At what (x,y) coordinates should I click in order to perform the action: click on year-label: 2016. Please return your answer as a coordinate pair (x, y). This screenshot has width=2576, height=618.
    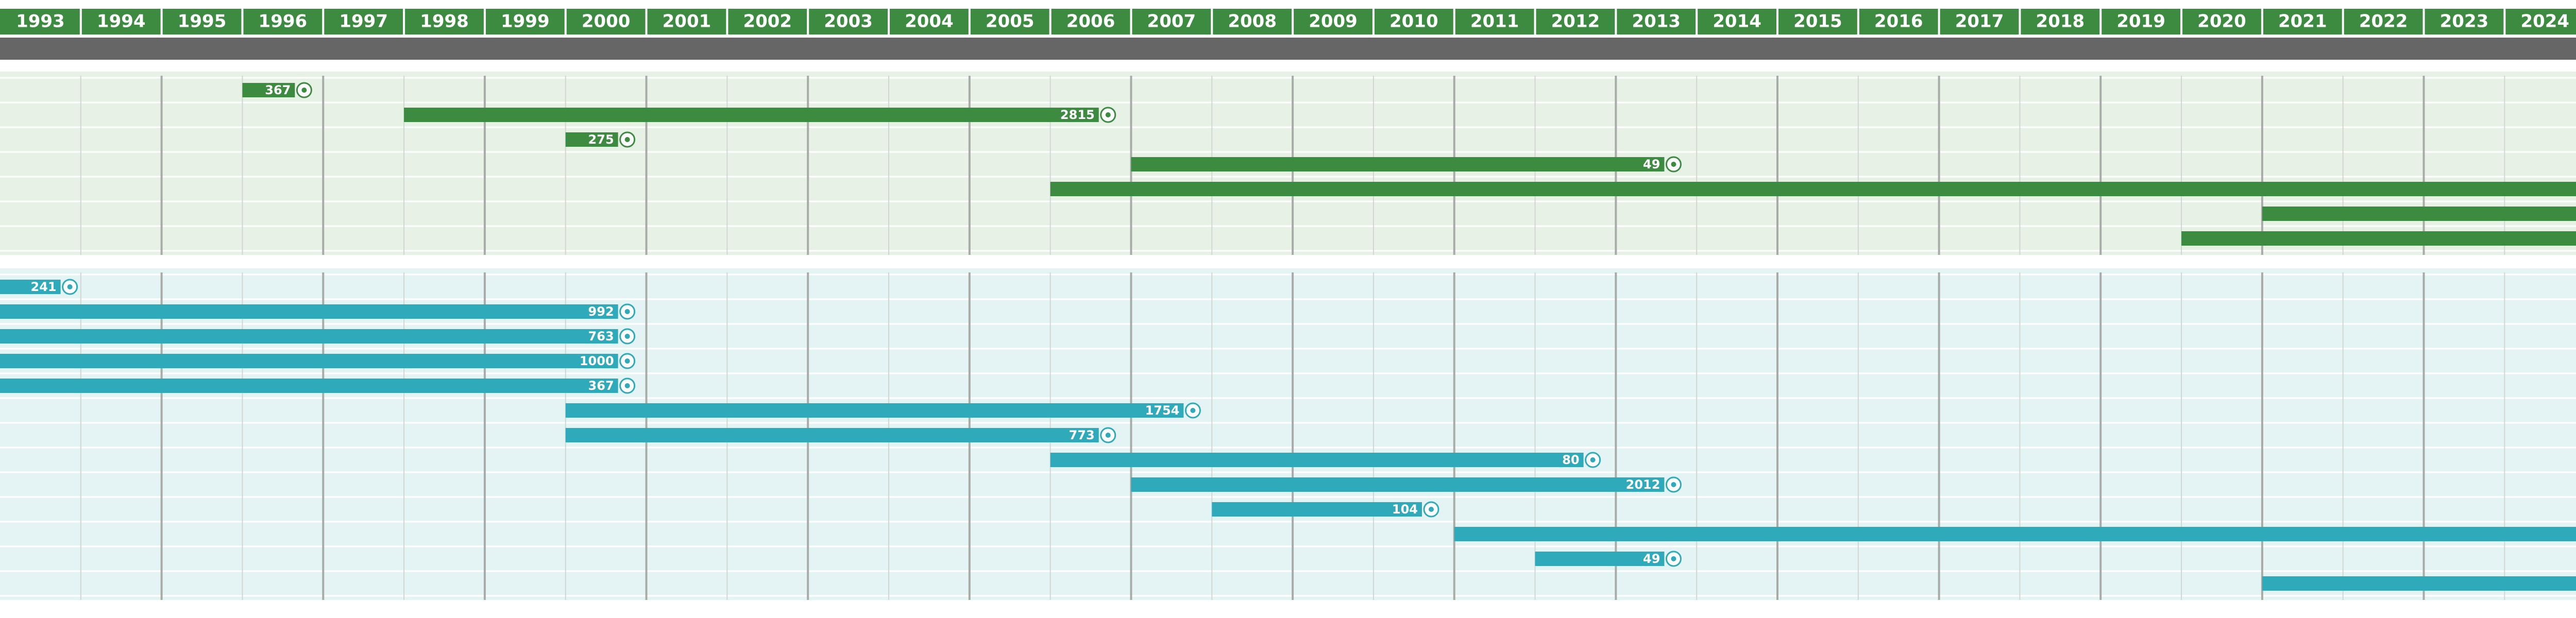
    Looking at the image, I should click on (1898, 21).